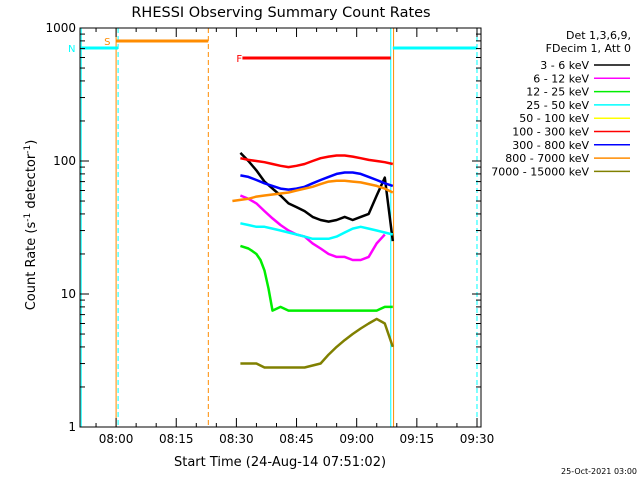 This screenshot has width=640, height=480. Describe the element at coordinates (116, 439) in the screenshot. I see `x-tick-label-0: 08:00` at that location.